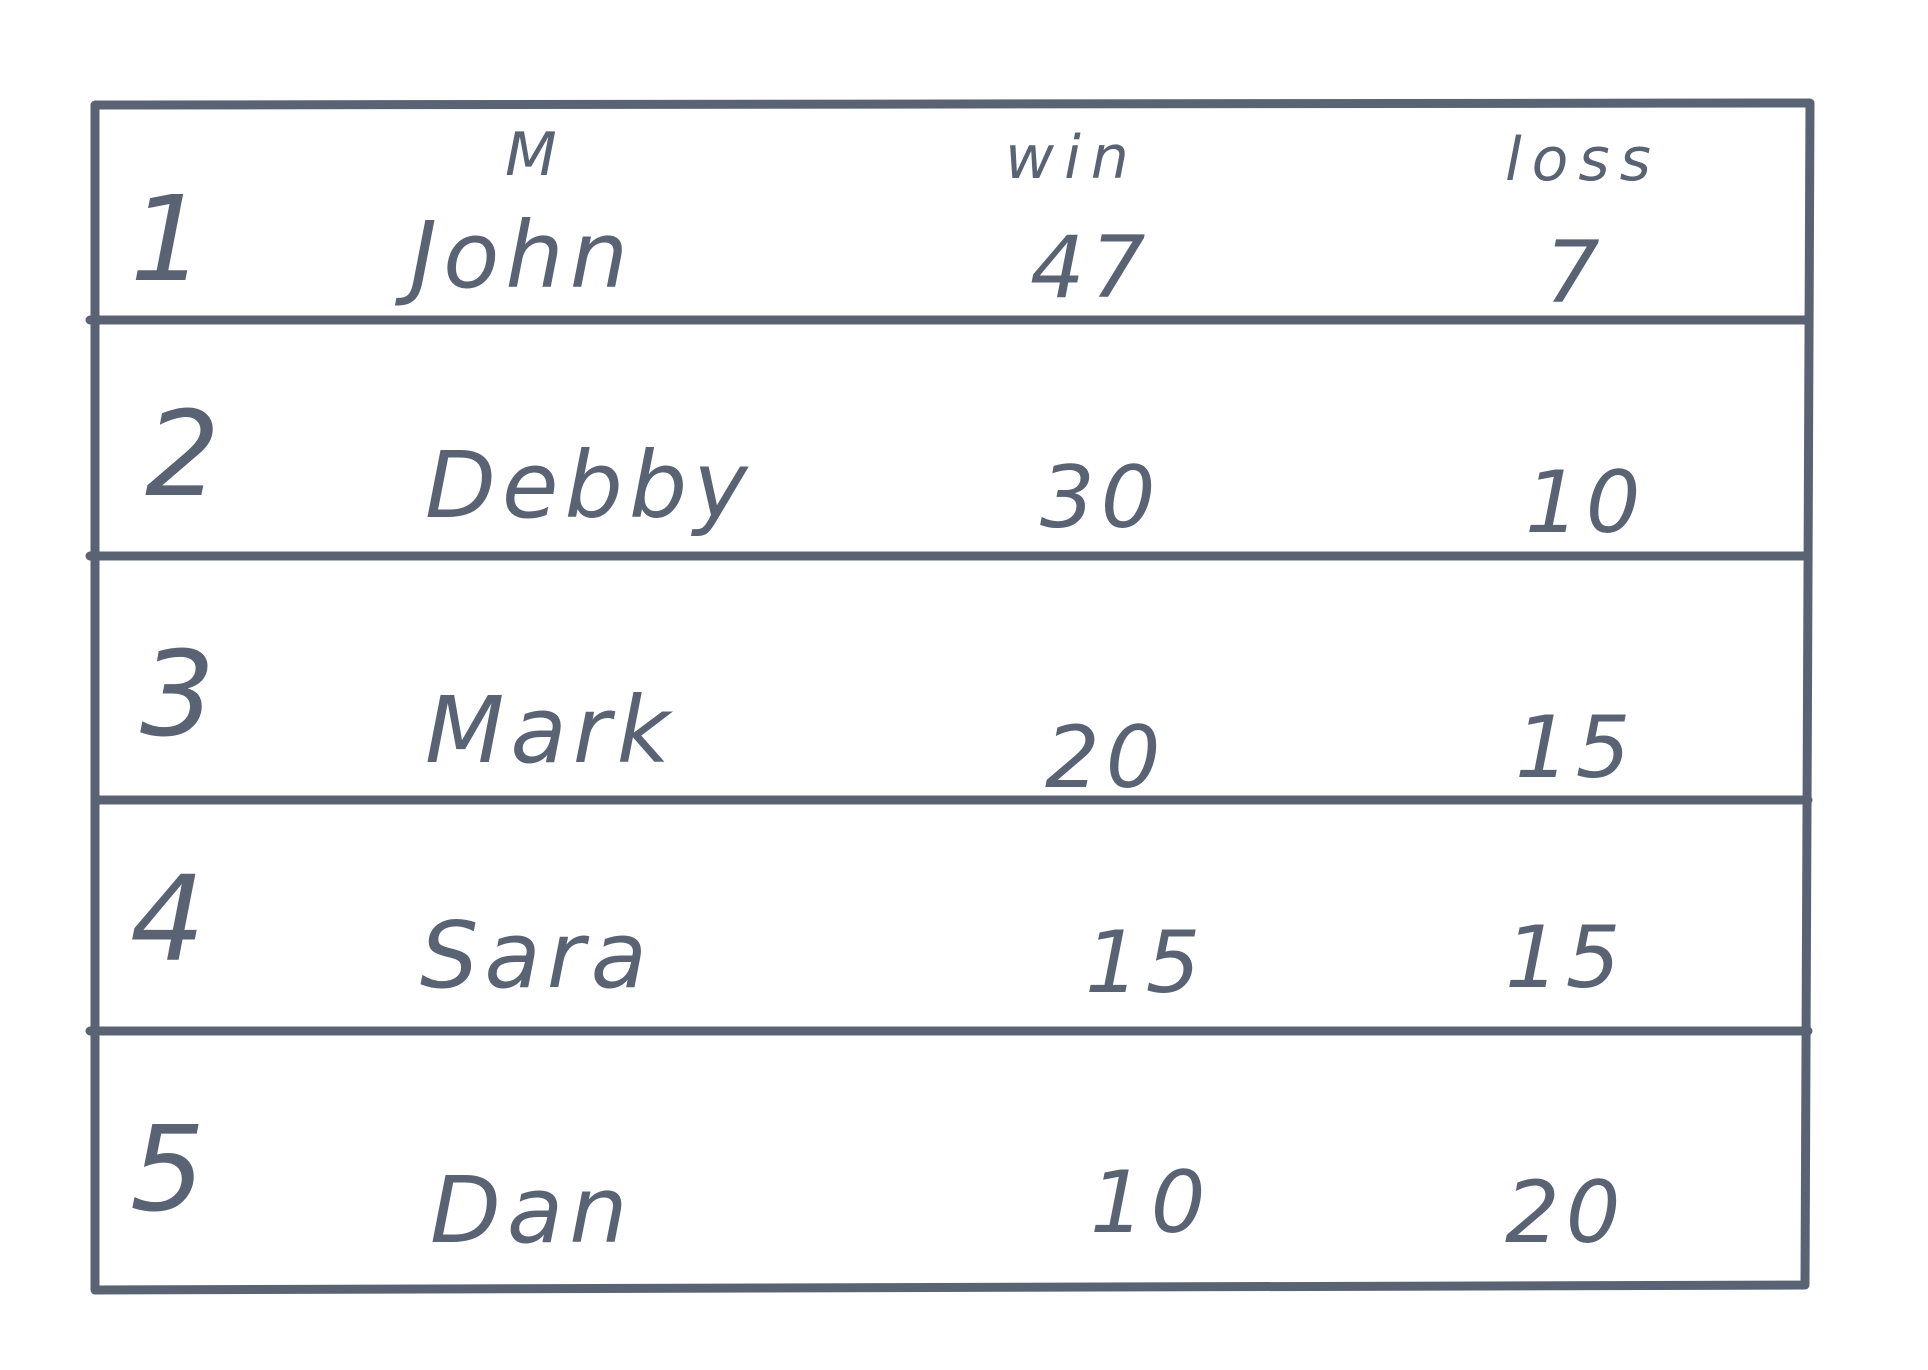  I want to click on name-cell: Mark, so click(550, 730).